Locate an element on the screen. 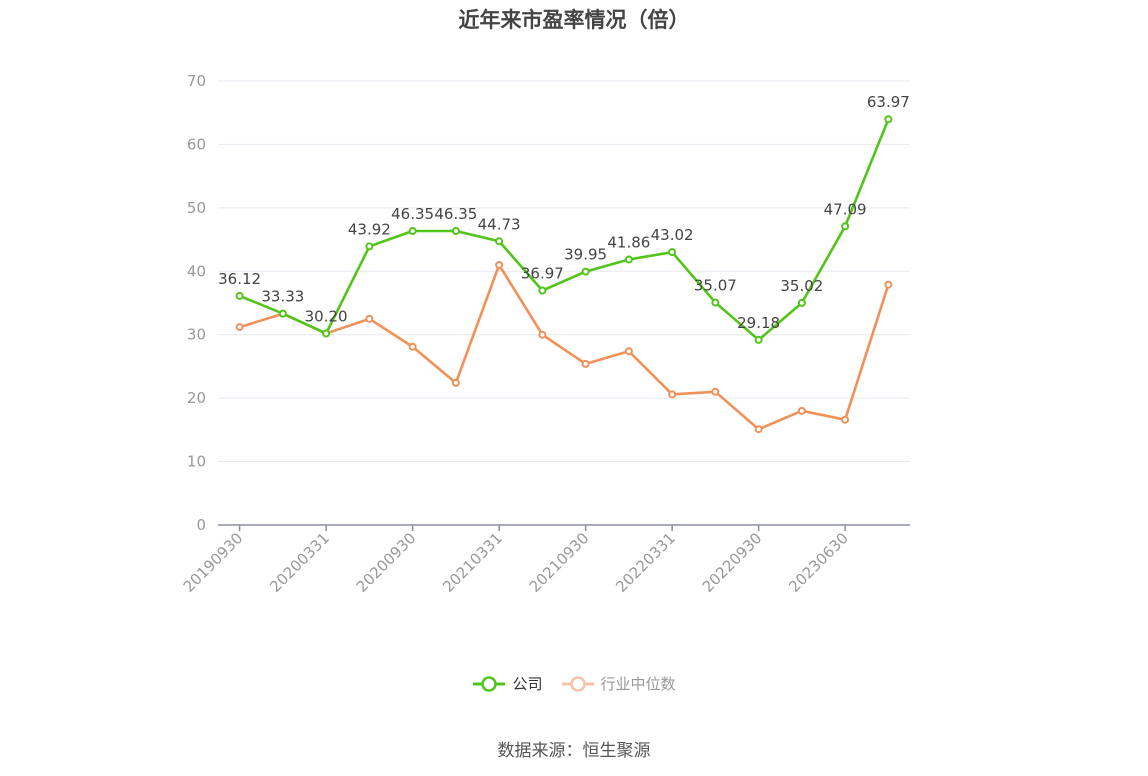 This screenshot has width=1148, height=776. x-tick-label: 20210331 is located at coordinates (472, 562).